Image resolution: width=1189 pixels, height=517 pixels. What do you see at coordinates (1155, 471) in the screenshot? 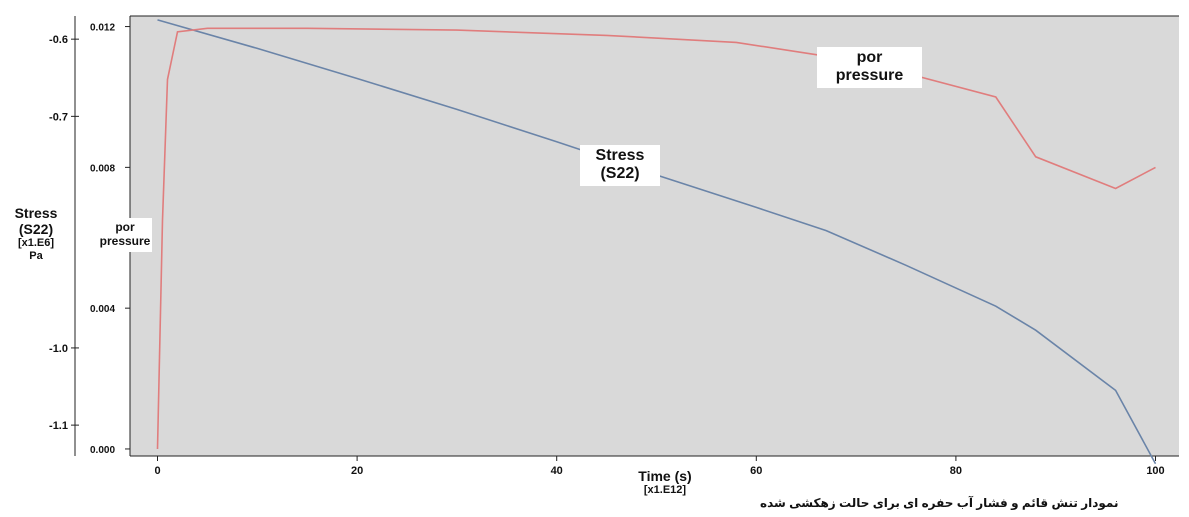
I see `x-tick-label: 100` at bounding box center [1155, 471].